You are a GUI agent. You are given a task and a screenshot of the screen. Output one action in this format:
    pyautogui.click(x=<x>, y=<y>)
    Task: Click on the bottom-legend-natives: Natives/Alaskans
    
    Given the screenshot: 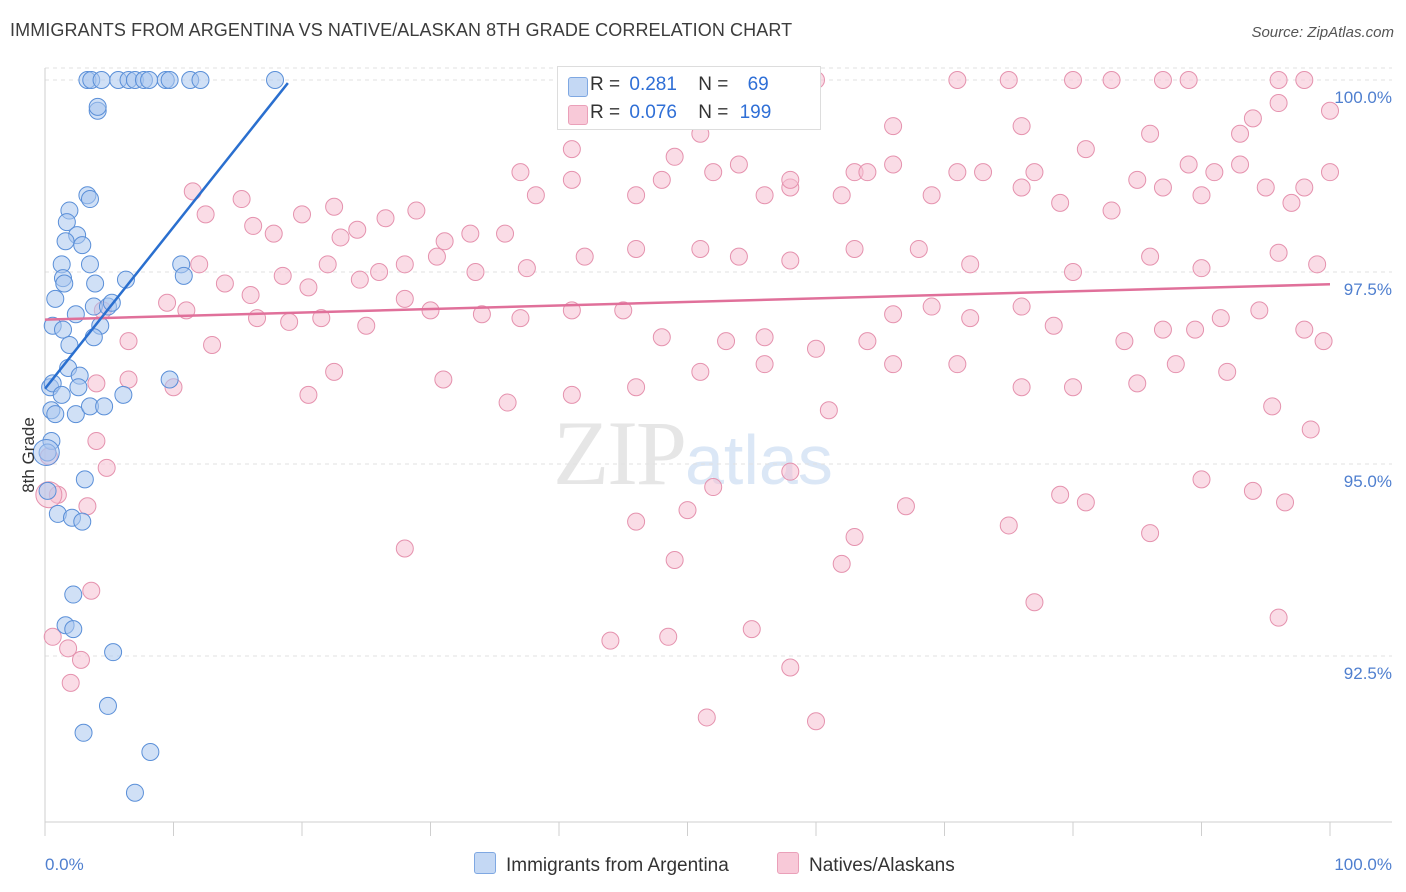 What is the action you would take?
    pyautogui.click(x=866, y=864)
    